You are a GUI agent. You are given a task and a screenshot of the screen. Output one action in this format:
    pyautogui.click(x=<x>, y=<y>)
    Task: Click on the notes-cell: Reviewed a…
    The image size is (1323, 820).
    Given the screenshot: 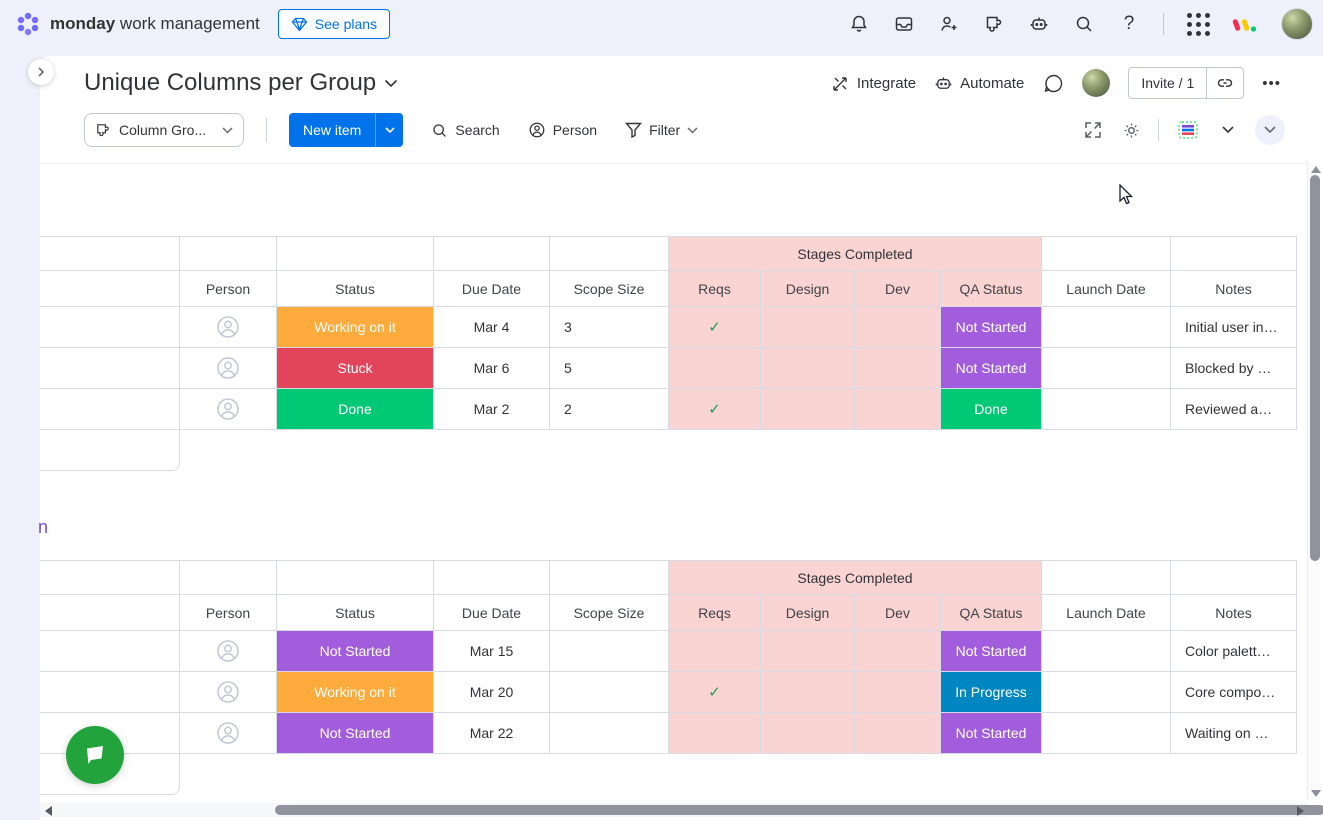 What is the action you would take?
    pyautogui.click(x=1234, y=409)
    